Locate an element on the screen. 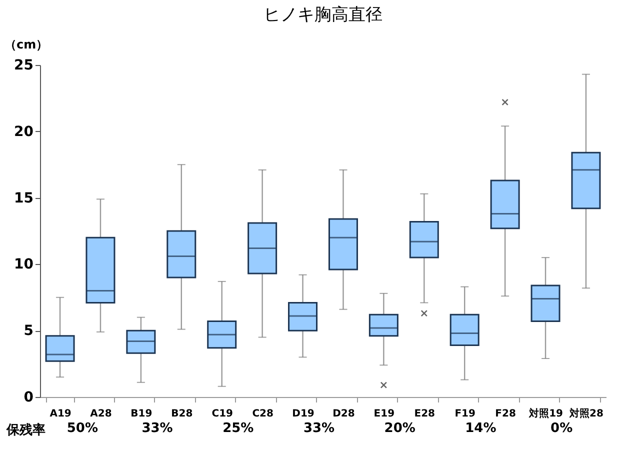 This screenshot has width=625, height=454. text: 14% is located at coordinates (480, 428).